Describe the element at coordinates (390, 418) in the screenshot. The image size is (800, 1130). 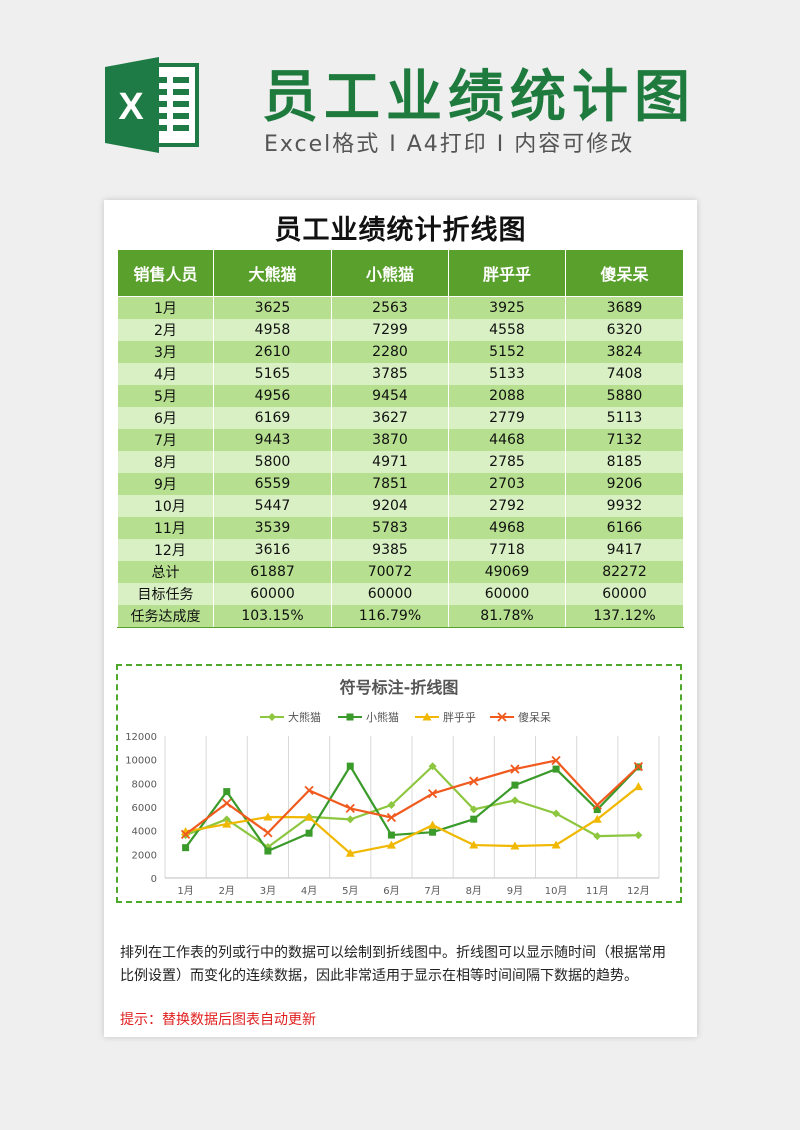
I see `value-cell: 3627` at that location.